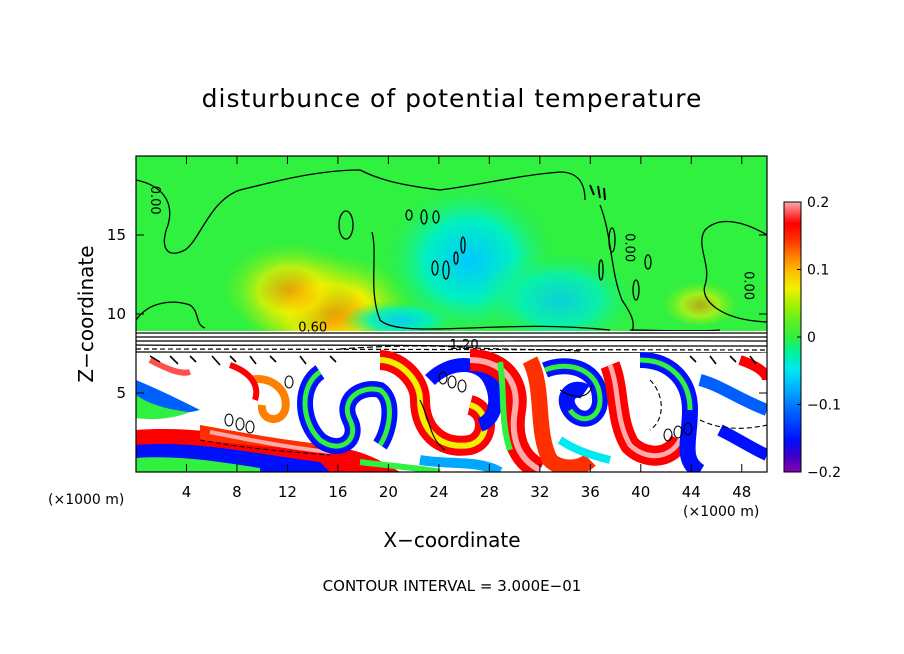  I want to click on x-tick-label: 20, so click(388, 492).